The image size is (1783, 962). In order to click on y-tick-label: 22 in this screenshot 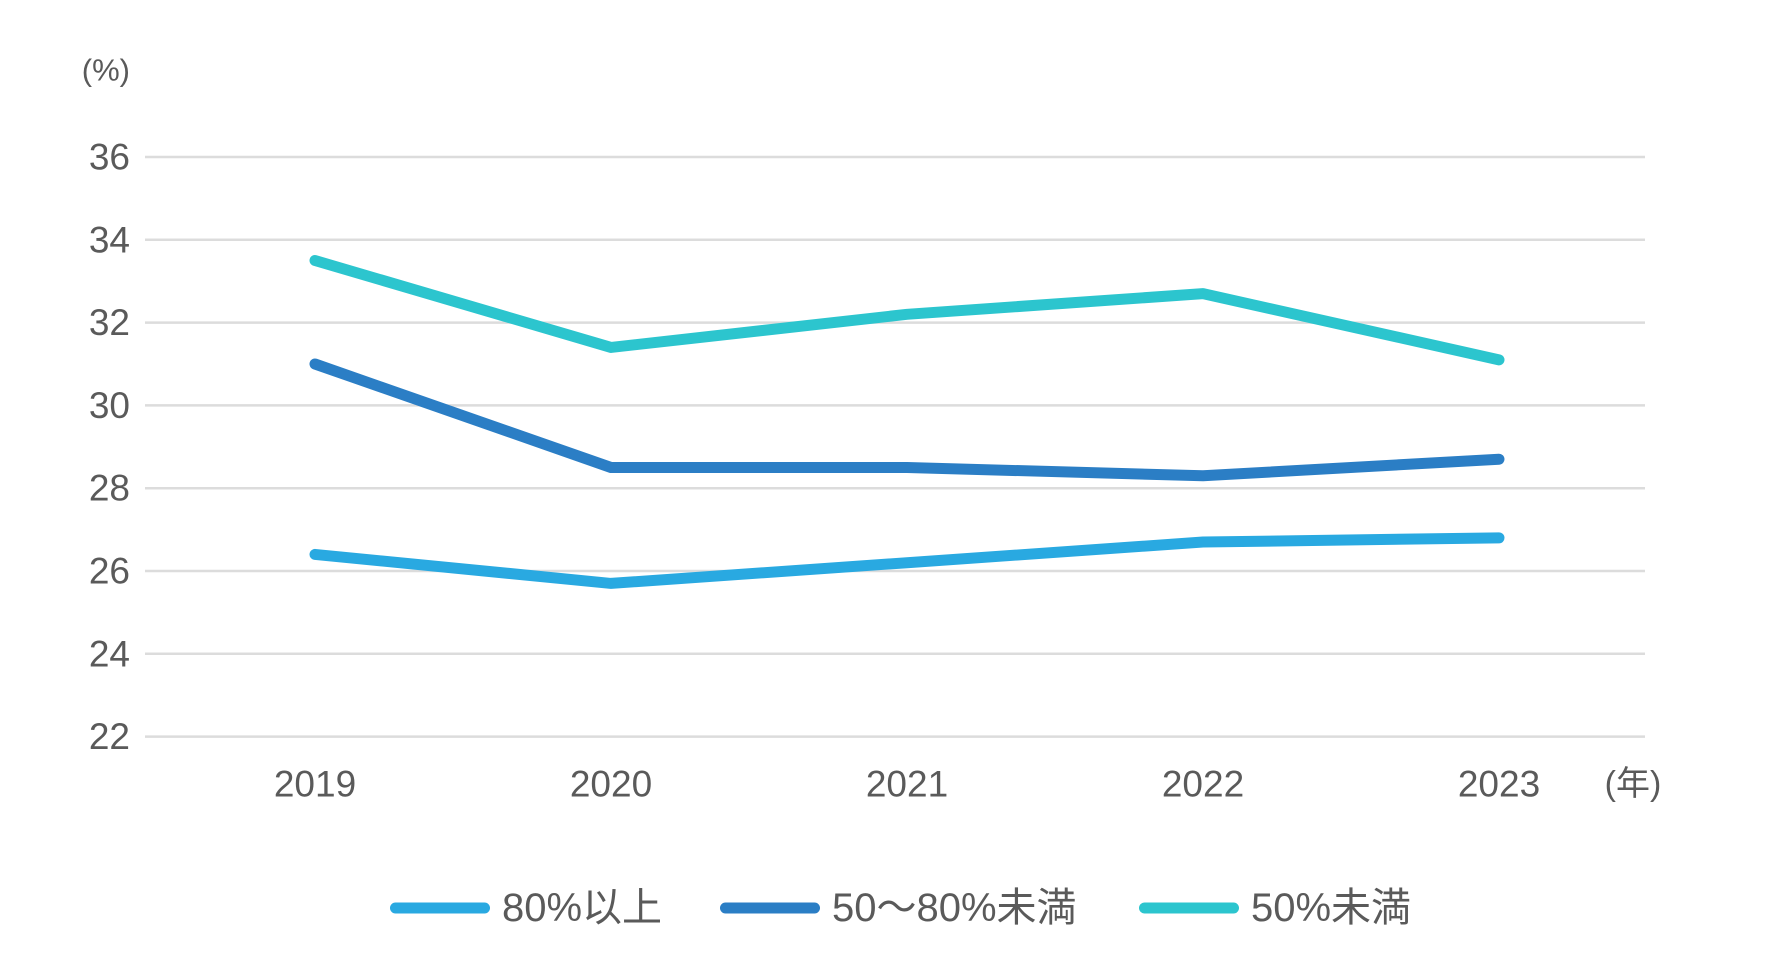, I will do `click(109, 736)`.